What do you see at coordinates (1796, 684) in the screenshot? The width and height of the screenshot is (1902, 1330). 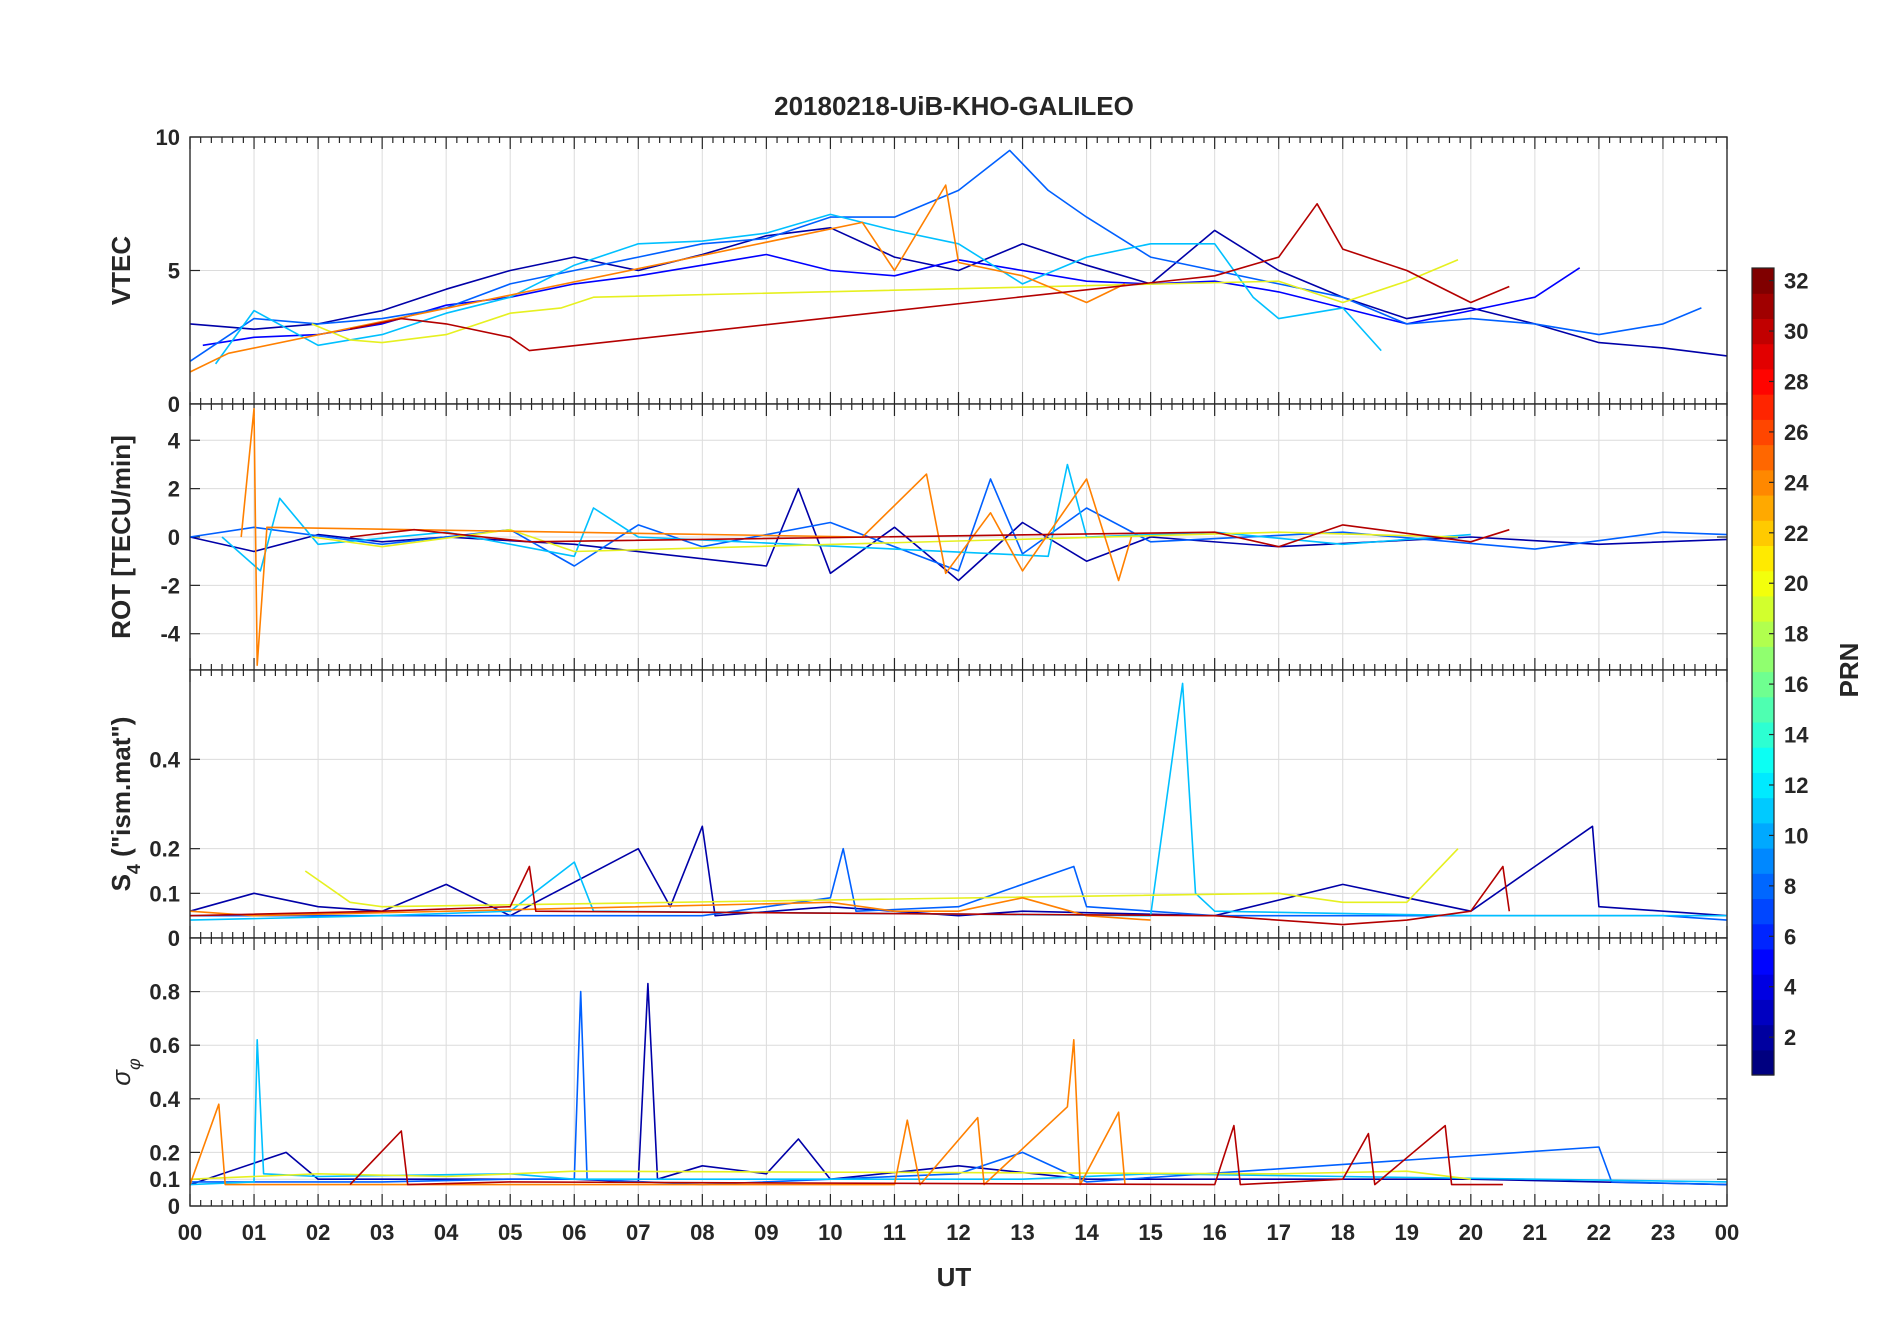 I see `colorbar-tick-label: 16` at bounding box center [1796, 684].